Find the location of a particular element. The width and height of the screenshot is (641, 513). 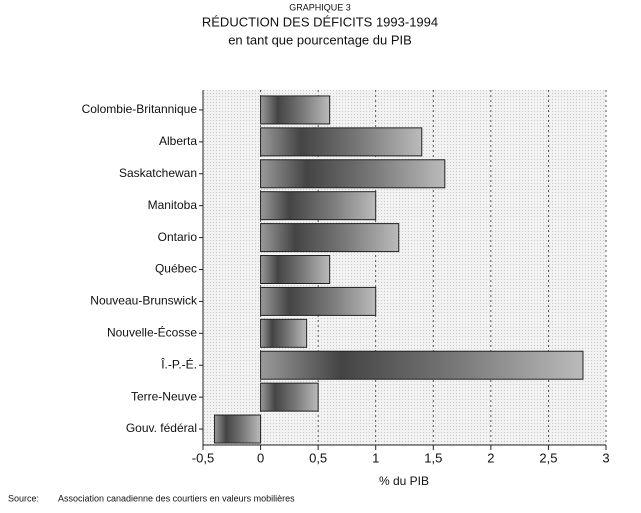

y-tick-label: Manitoba is located at coordinates (173, 205).